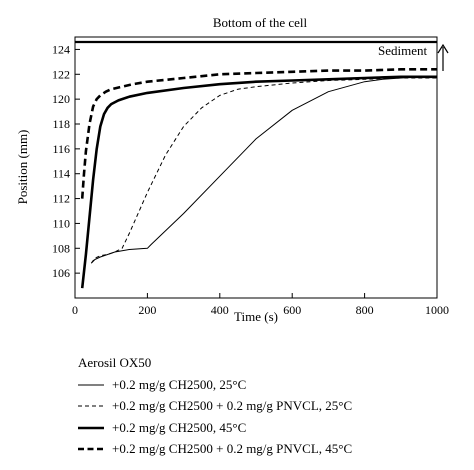  What do you see at coordinates (437, 310) in the screenshot?
I see `x-tick-label: 1000` at bounding box center [437, 310].